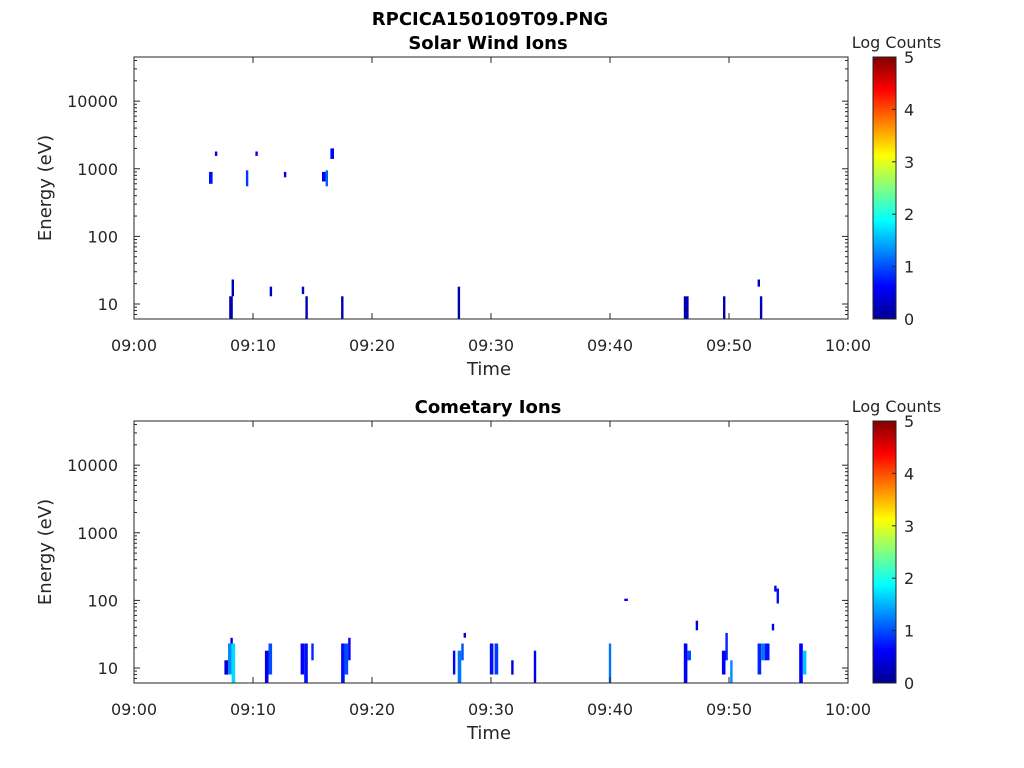 The height and width of the screenshot is (768, 1024). Describe the element at coordinates (487, 43) in the screenshot. I see `panel-title: Solar Wind Ions` at that location.